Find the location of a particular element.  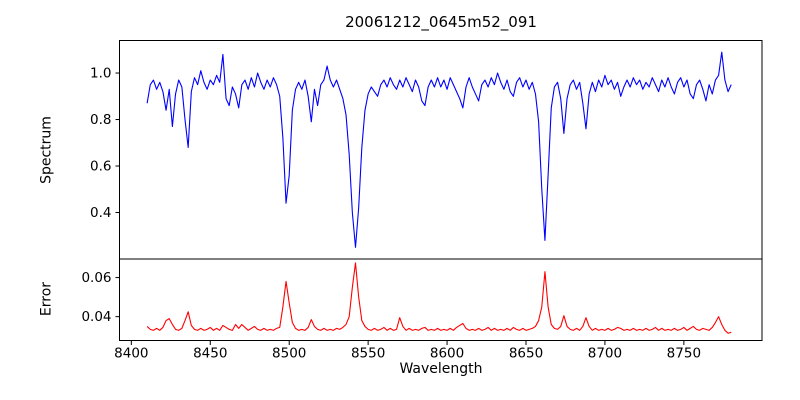

x-tick-label: 8700 is located at coordinates (605, 354).